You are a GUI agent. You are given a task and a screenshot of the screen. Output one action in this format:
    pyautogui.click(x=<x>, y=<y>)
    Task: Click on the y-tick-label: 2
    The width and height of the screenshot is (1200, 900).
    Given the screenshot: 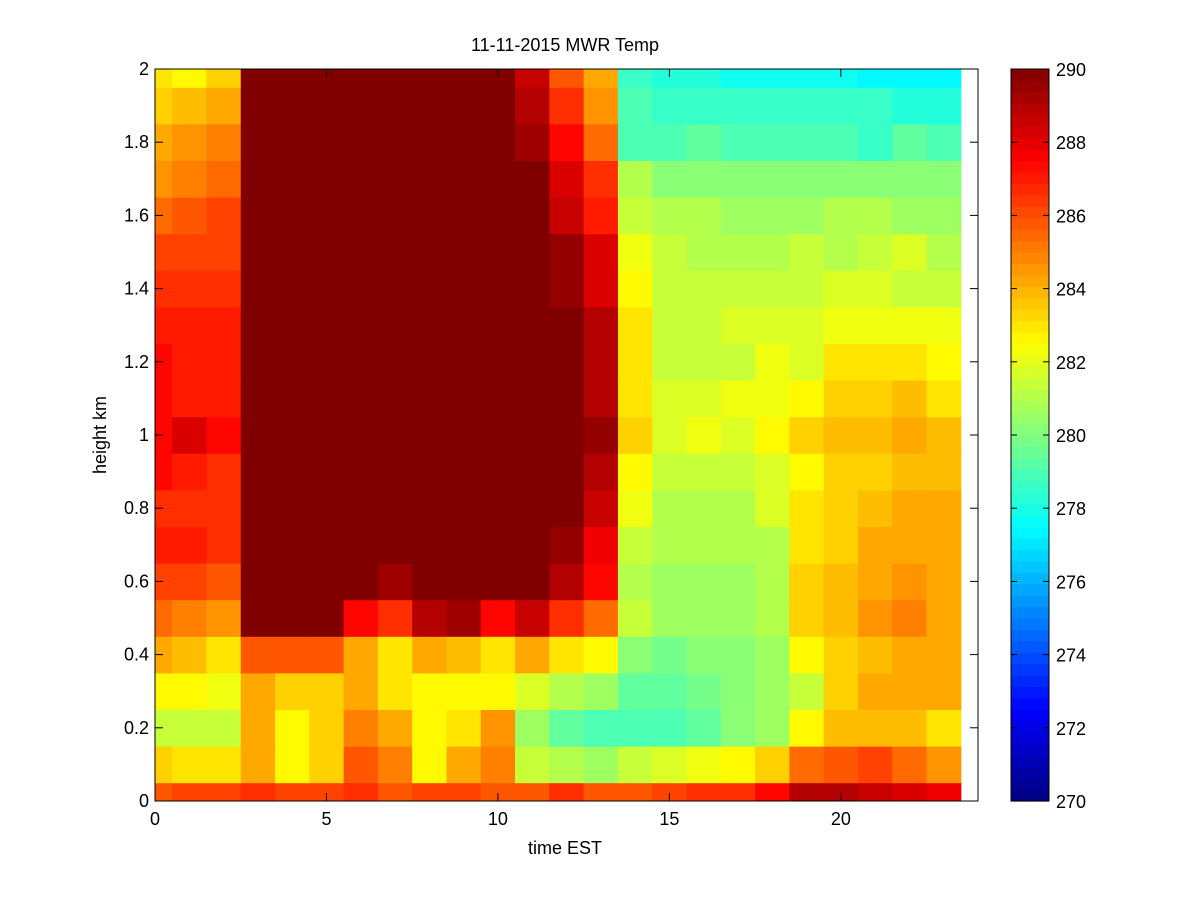 What is the action you would take?
    pyautogui.click(x=144, y=69)
    